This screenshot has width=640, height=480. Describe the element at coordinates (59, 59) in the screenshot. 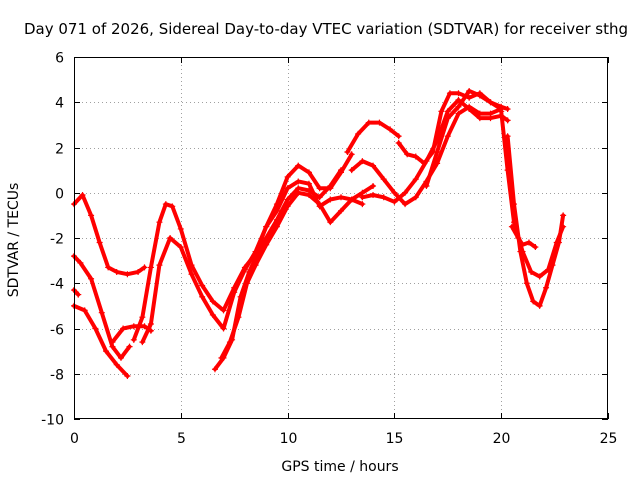

I see `y-tick-label: 6` at that location.